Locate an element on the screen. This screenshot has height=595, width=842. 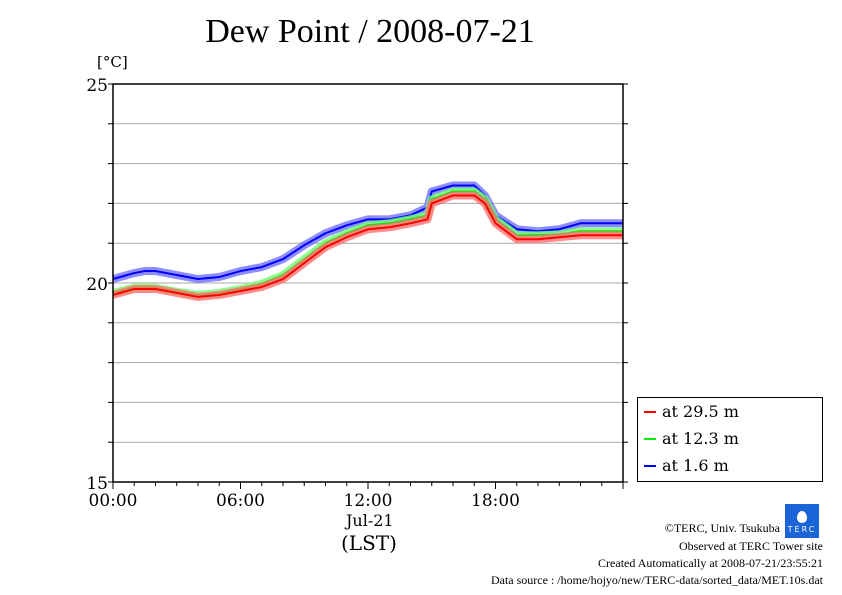
x-tick-label: 06:00 is located at coordinates (240, 501).